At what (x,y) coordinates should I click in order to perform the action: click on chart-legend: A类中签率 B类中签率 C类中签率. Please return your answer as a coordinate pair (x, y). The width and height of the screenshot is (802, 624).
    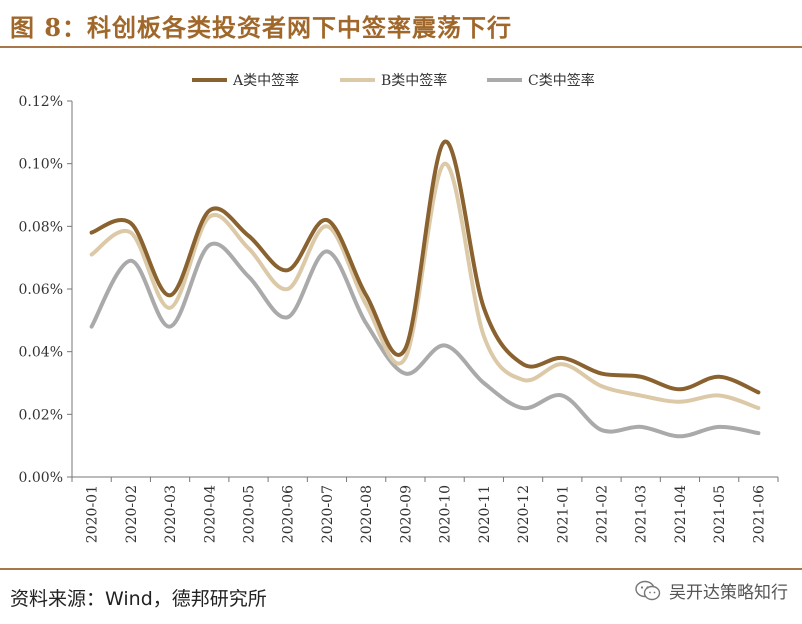
    Looking at the image, I should click on (393, 80).